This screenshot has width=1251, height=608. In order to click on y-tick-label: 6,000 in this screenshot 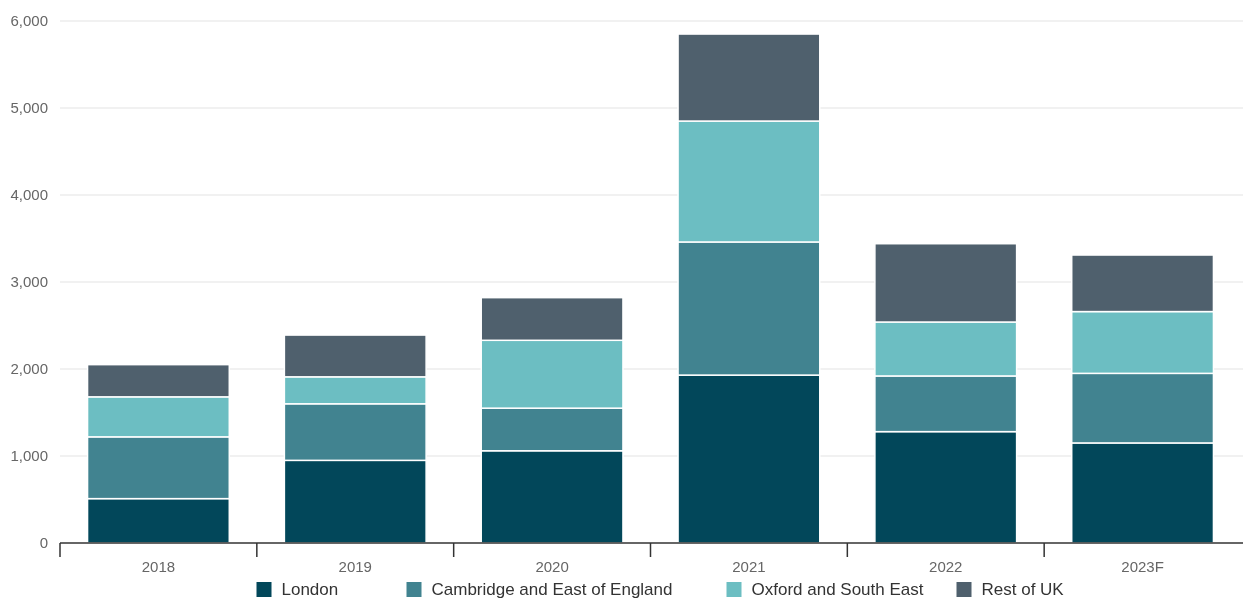, I will do `click(29, 21)`.